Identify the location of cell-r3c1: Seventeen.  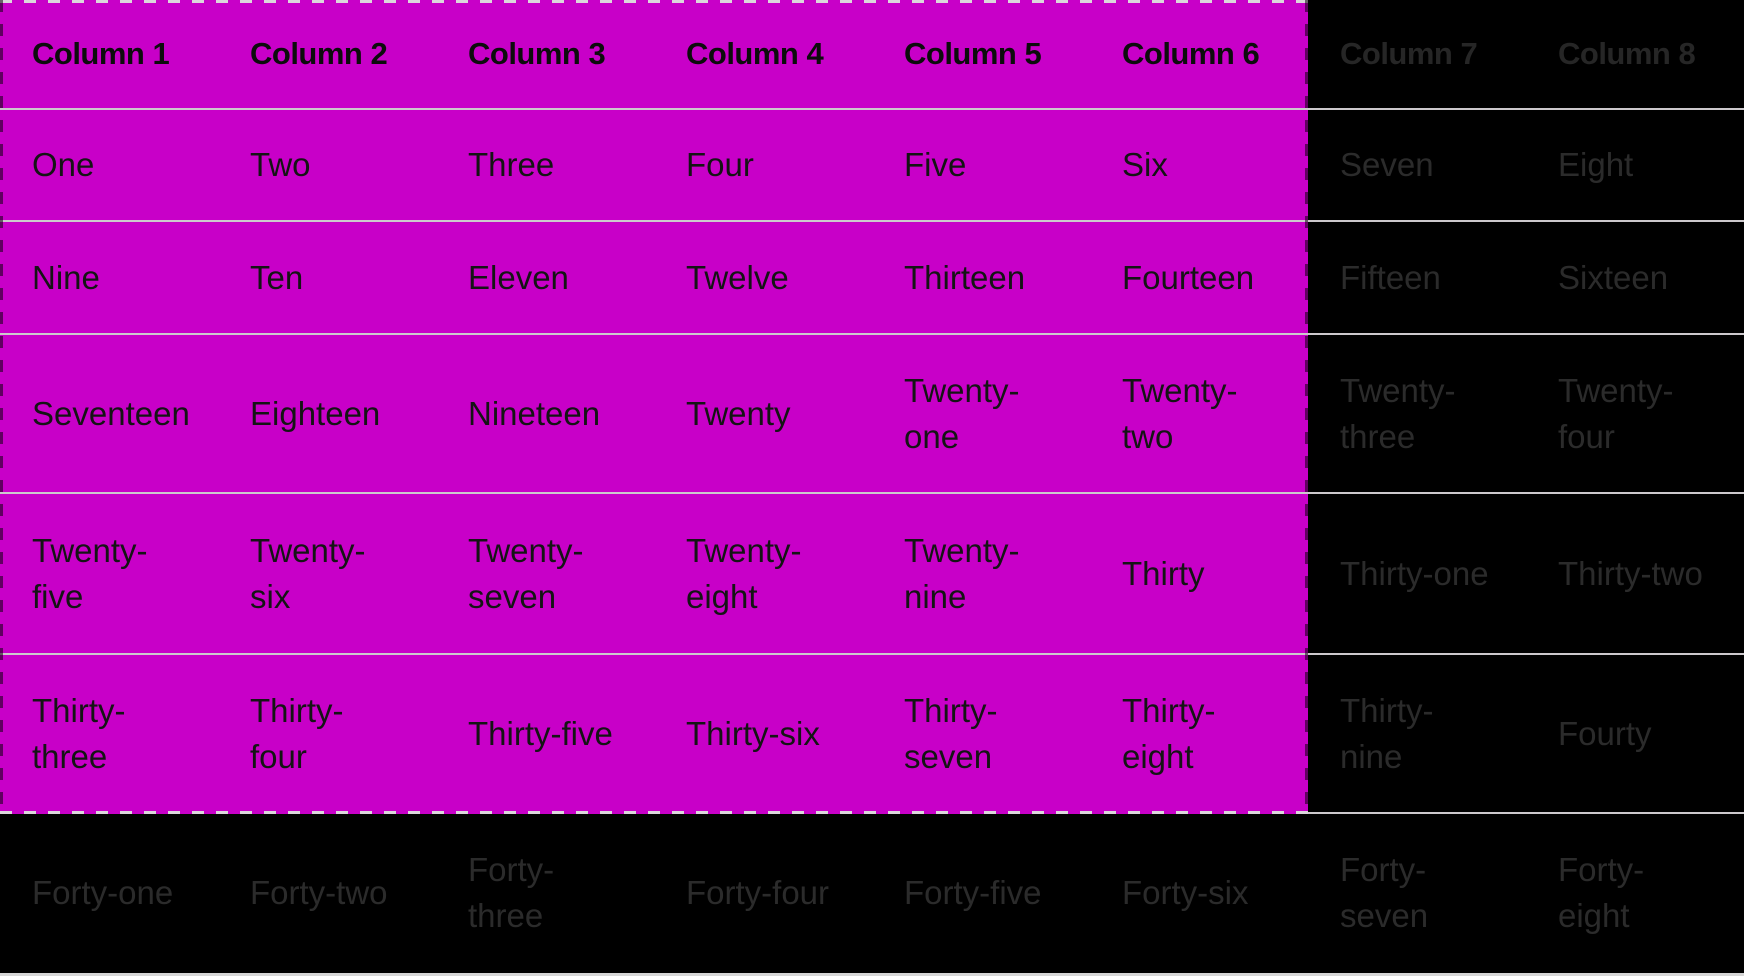
(109, 413).